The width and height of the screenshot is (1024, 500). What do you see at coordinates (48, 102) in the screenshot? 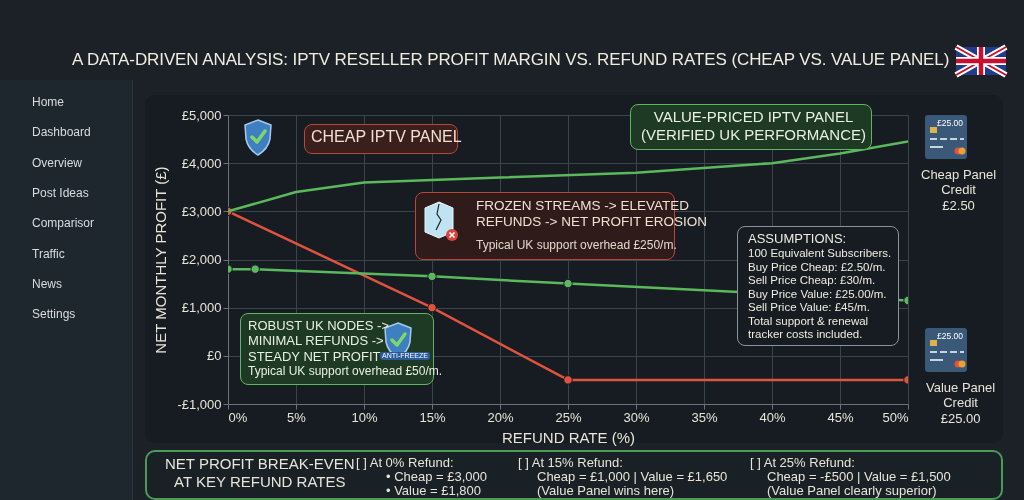
I see `text: Home` at bounding box center [48, 102].